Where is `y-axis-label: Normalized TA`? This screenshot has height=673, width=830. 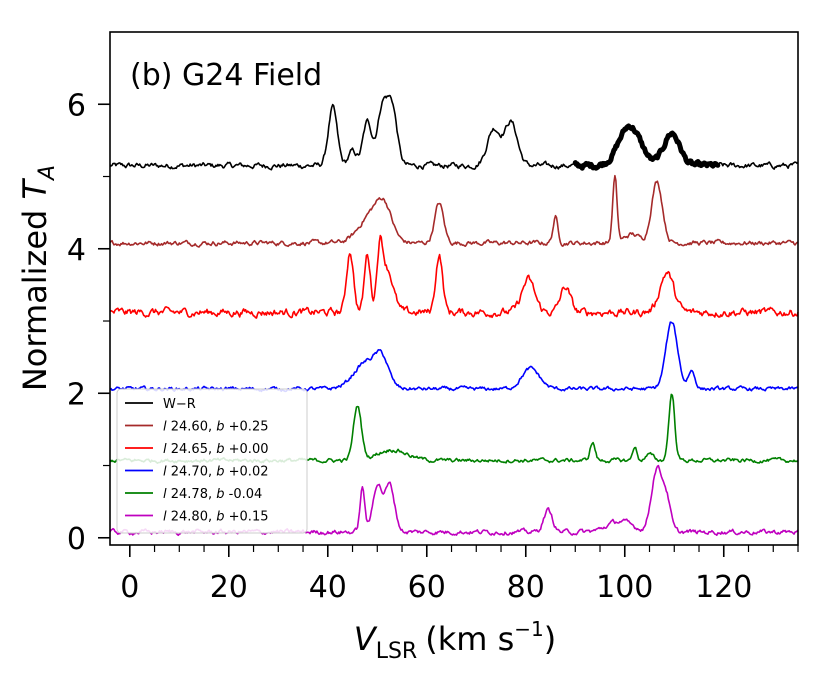 y-axis-label: Normalized TA is located at coordinates (38, 278).